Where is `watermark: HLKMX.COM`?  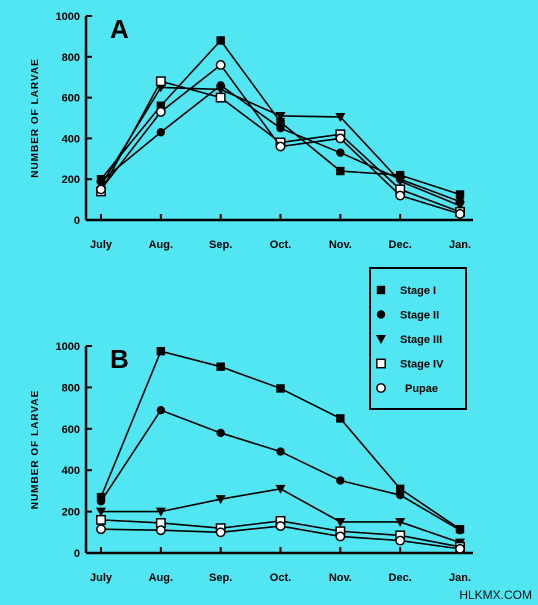
watermark: HLKMX.COM is located at coordinates (495, 595).